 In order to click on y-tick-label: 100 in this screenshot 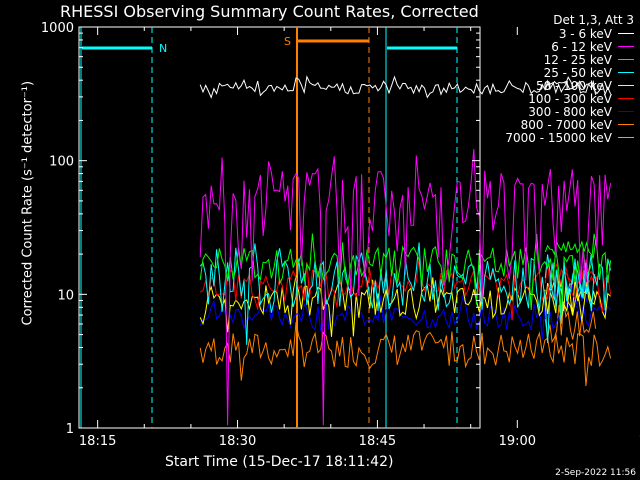, I will do `click(61, 162)`.